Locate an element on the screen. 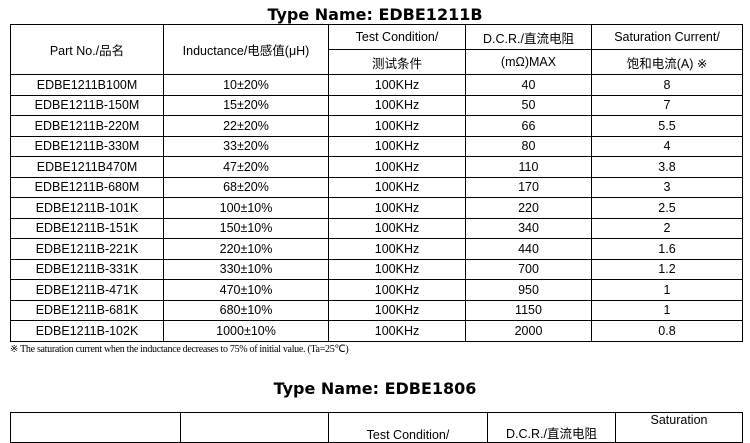 This screenshot has width=750, height=443. cell-saturation: 1.2 is located at coordinates (667, 269).